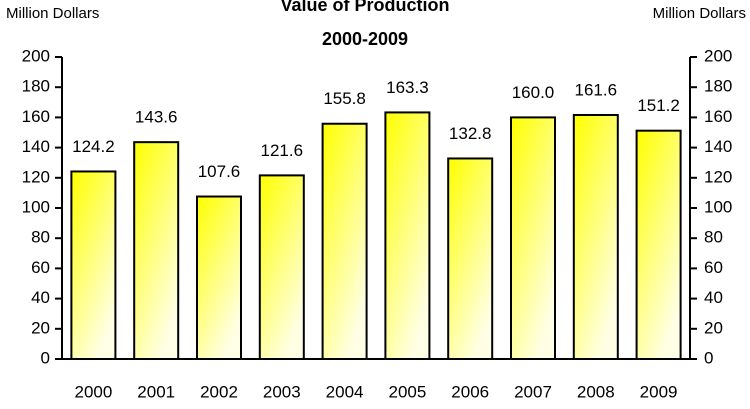 The image size is (750, 409). Describe the element at coordinates (40, 327) in the screenshot. I see `y-tick-label: 20` at that location.